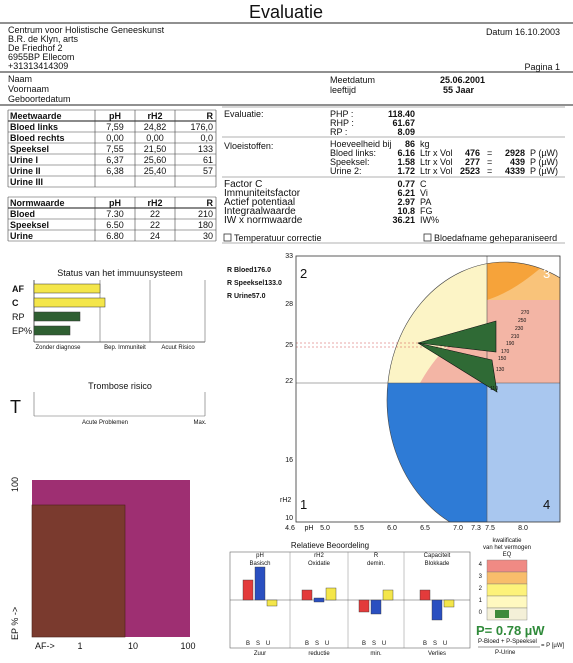 This screenshot has width=573, height=663. Describe the element at coordinates (37, 203) in the screenshot. I see `table-cell: Normwaarde` at that location.